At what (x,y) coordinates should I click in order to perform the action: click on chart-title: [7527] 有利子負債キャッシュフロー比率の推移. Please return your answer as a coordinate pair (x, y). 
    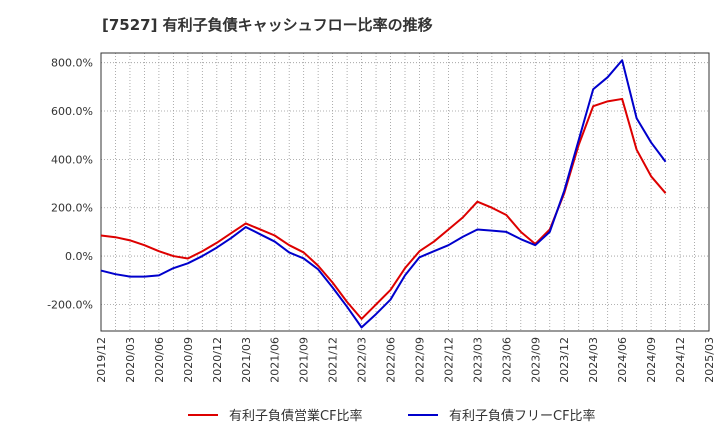
    Looking at the image, I should click on (267, 25).